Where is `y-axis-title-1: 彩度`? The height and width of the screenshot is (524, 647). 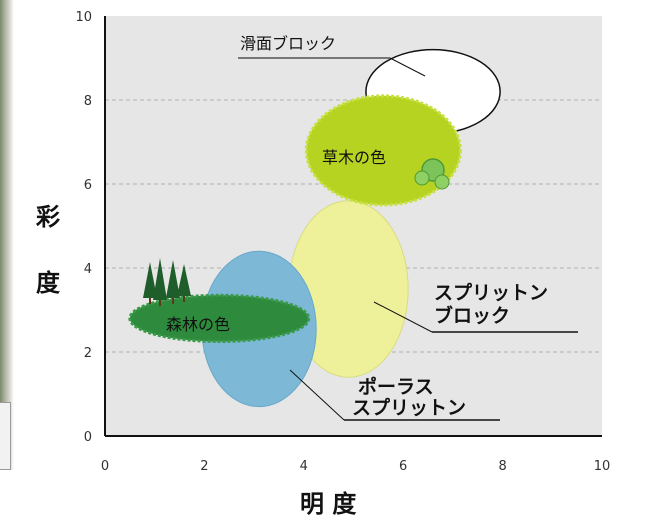 y-axis-title-1: 彩度 is located at coordinates (48, 250).